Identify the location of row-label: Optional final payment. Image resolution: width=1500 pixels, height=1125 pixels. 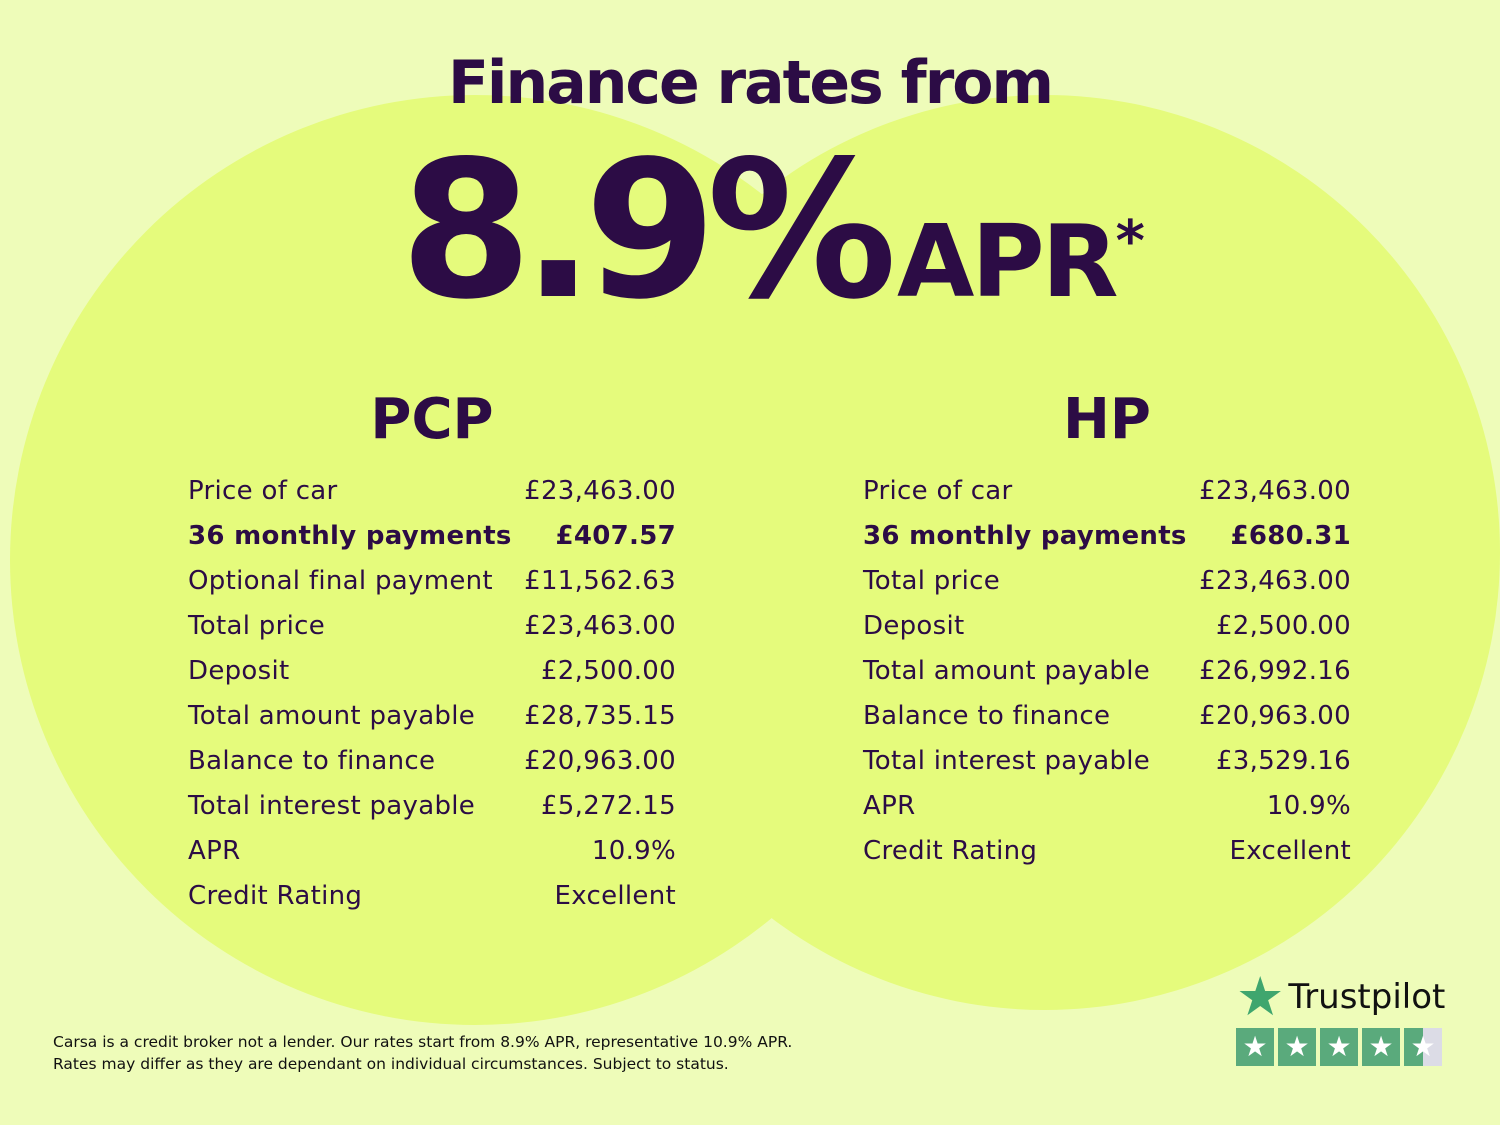
(340, 581).